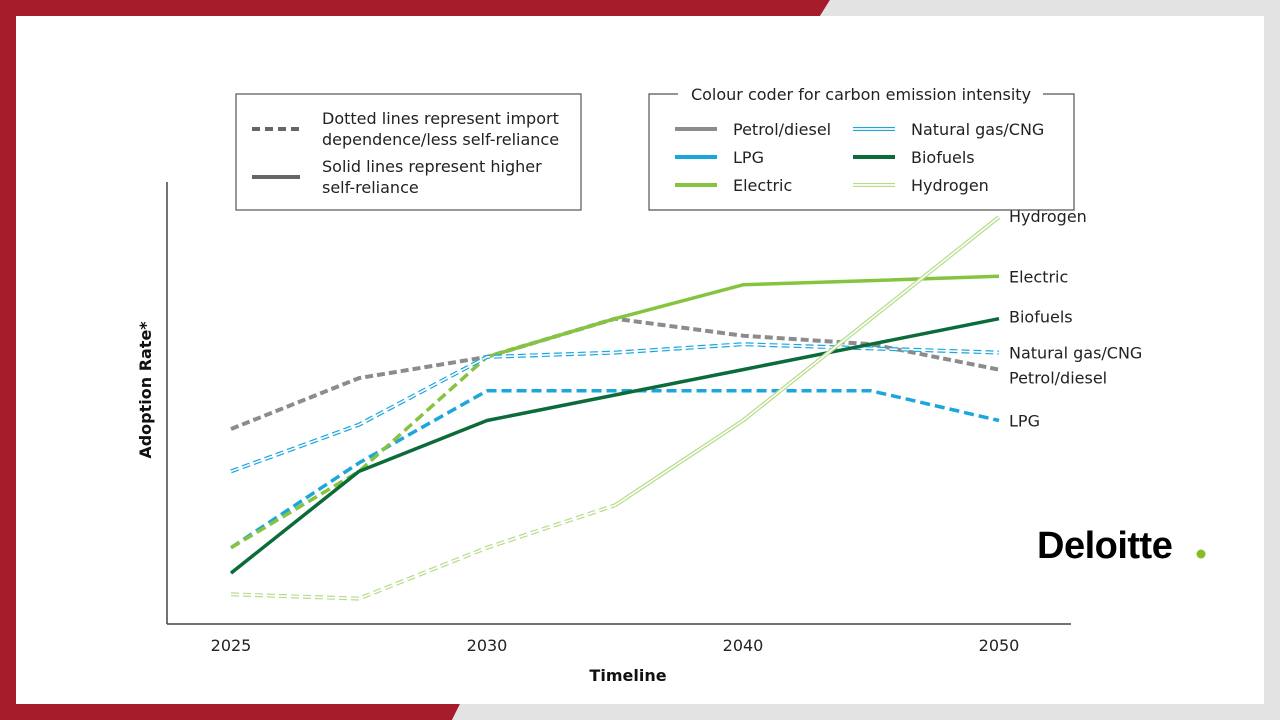  What do you see at coordinates (782, 129) in the screenshot?
I see `legend-item-petrol-diesel: Petrol/diesel` at bounding box center [782, 129].